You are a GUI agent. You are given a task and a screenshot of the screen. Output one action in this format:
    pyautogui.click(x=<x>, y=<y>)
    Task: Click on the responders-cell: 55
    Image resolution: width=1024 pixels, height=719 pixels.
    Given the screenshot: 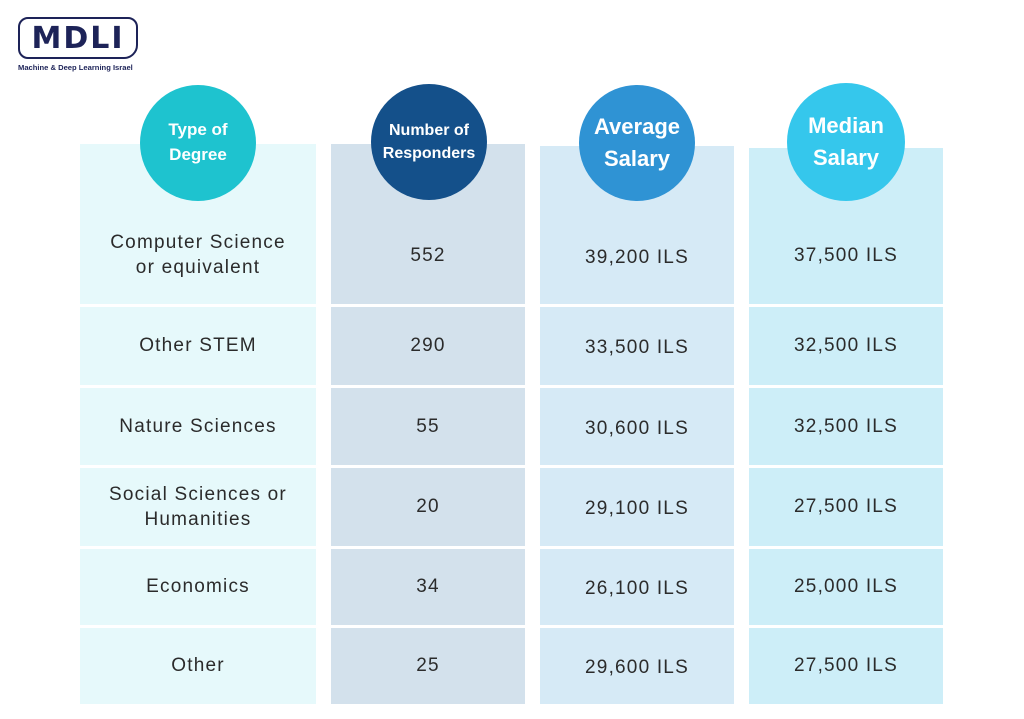 What is the action you would take?
    pyautogui.click(x=428, y=426)
    